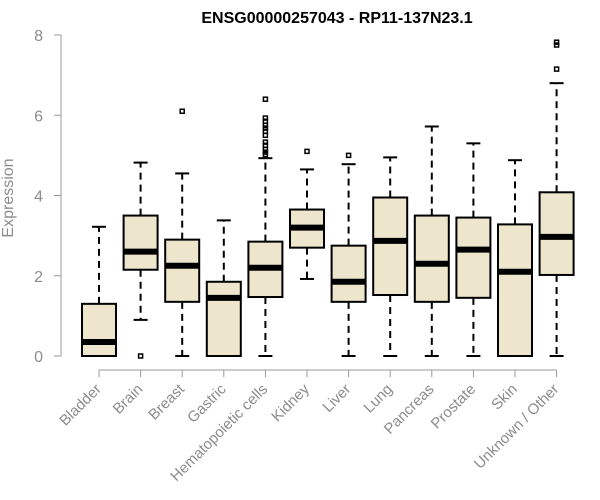 The image size is (600, 500). I want to click on x-tick-label: Prostate, so click(454, 407).